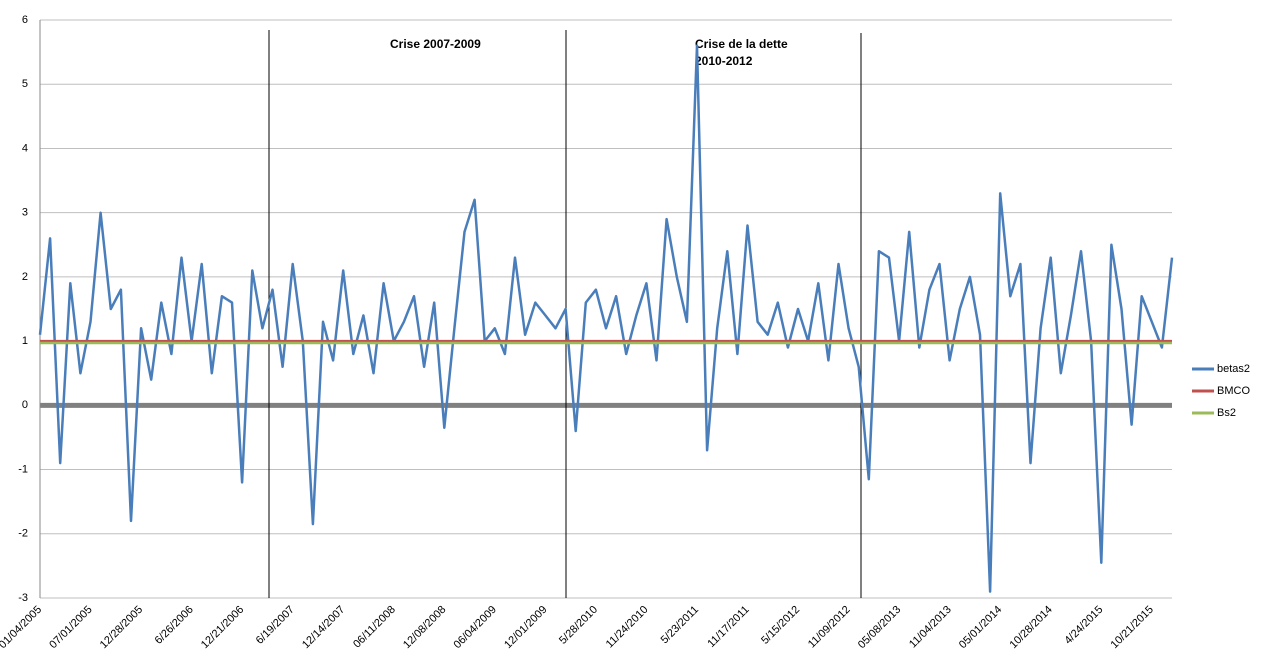 The image size is (1271, 666). I want to click on y-tick-label: -2, so click(23, 534).